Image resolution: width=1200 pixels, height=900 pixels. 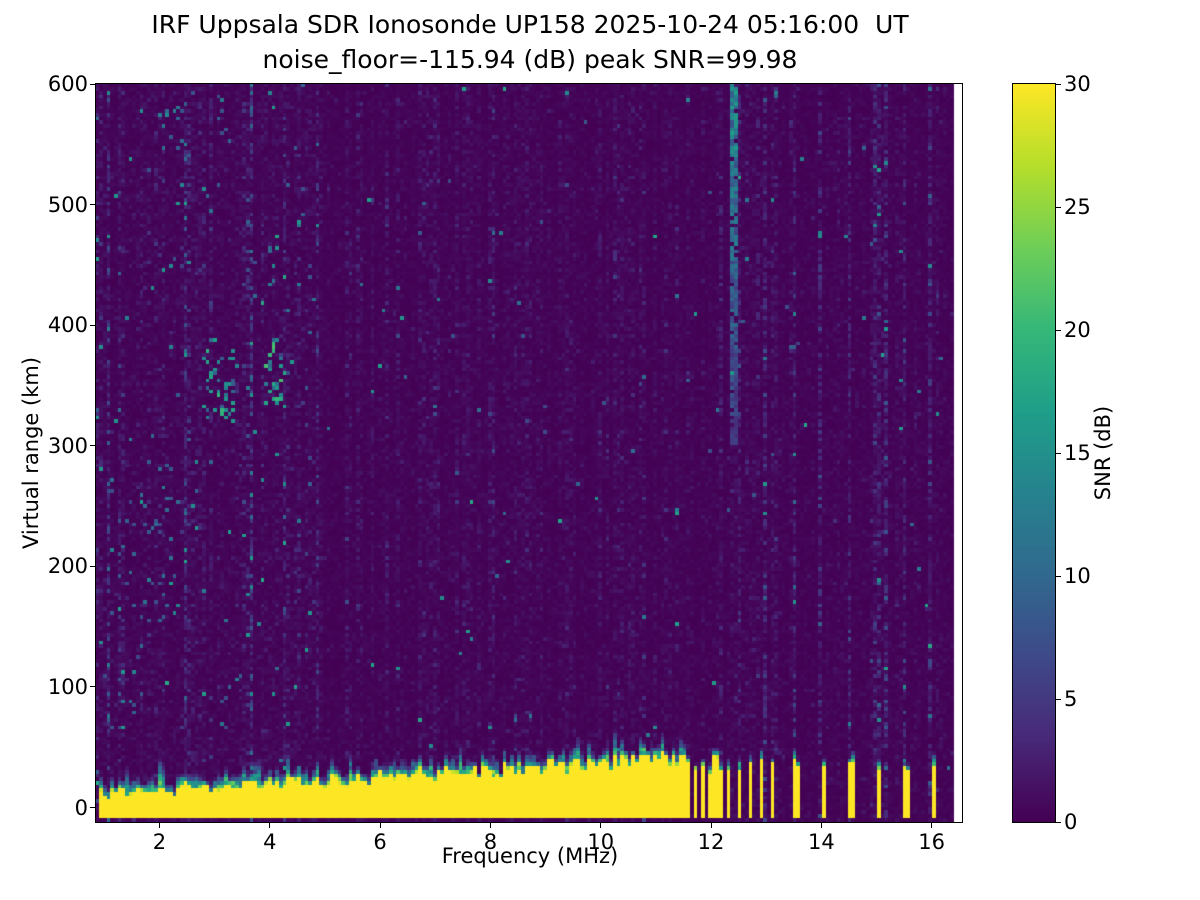 I want to click on x-tick-label: 6, so click(x=380, y=842).